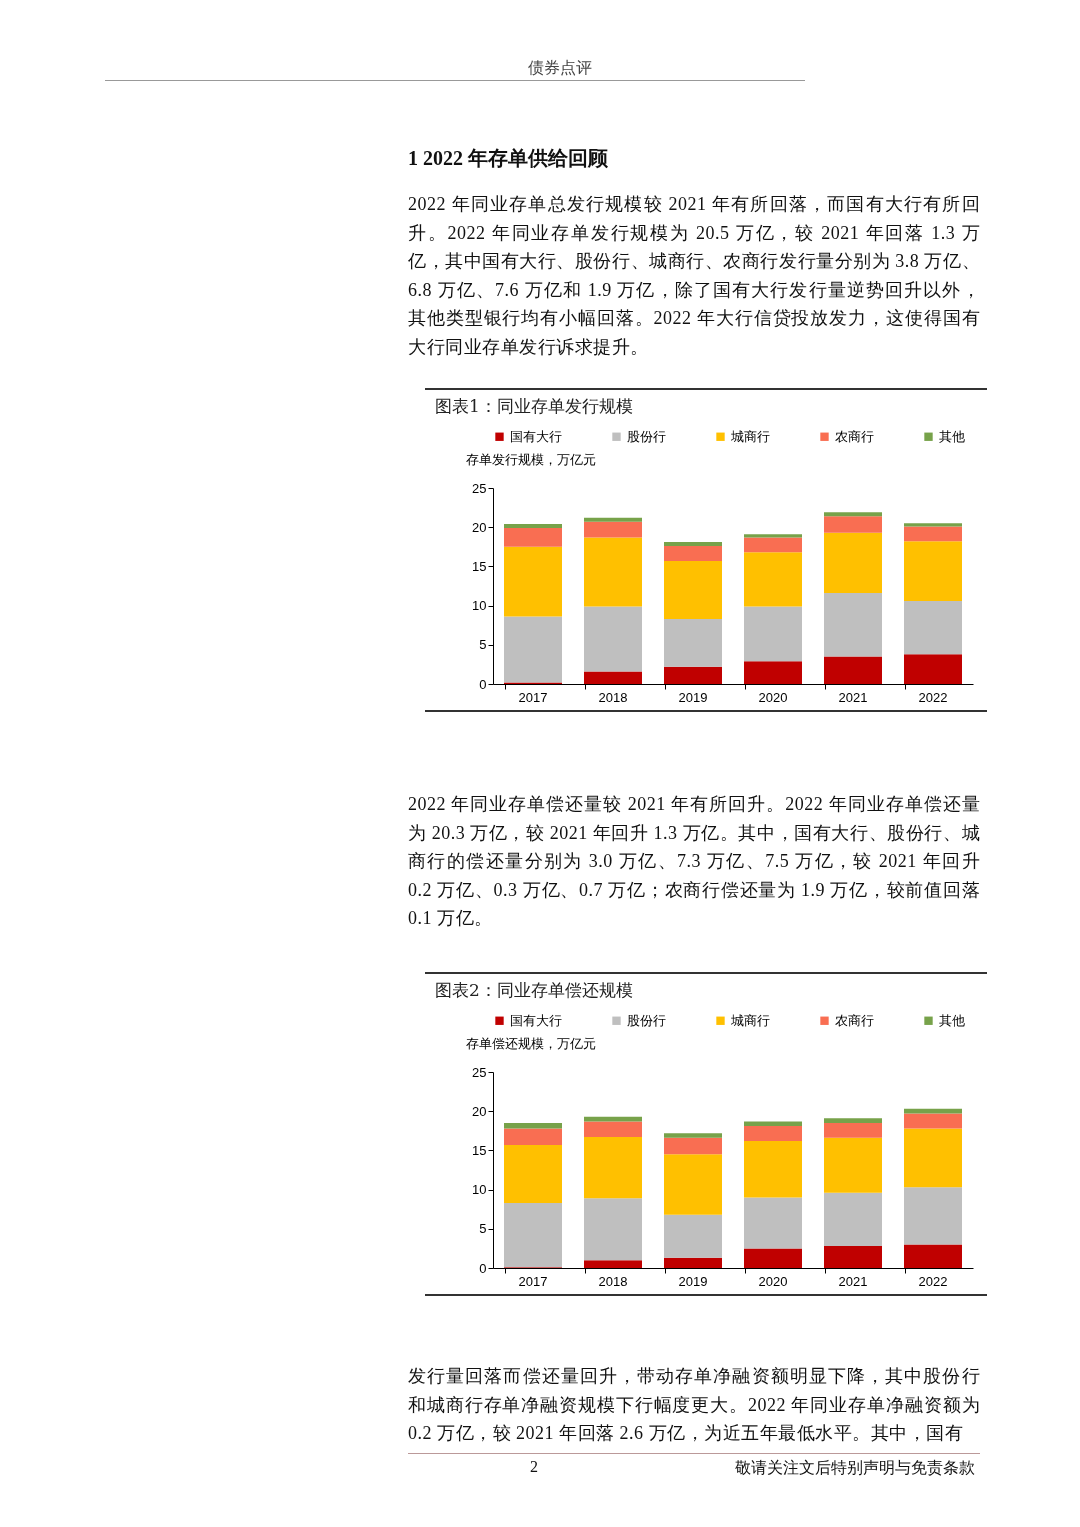  I want to click on text: 发行量回落而偿还量回升，带动存单净融资额明显下降，其中股份行和城商行存单净融资规模下行幅度更大。2022 年同业存单净融资额为 0.2 万亿，较 2021 年回落 2.6 万亿，为近五年最低水平。其中，国有, so click(694, 1405).